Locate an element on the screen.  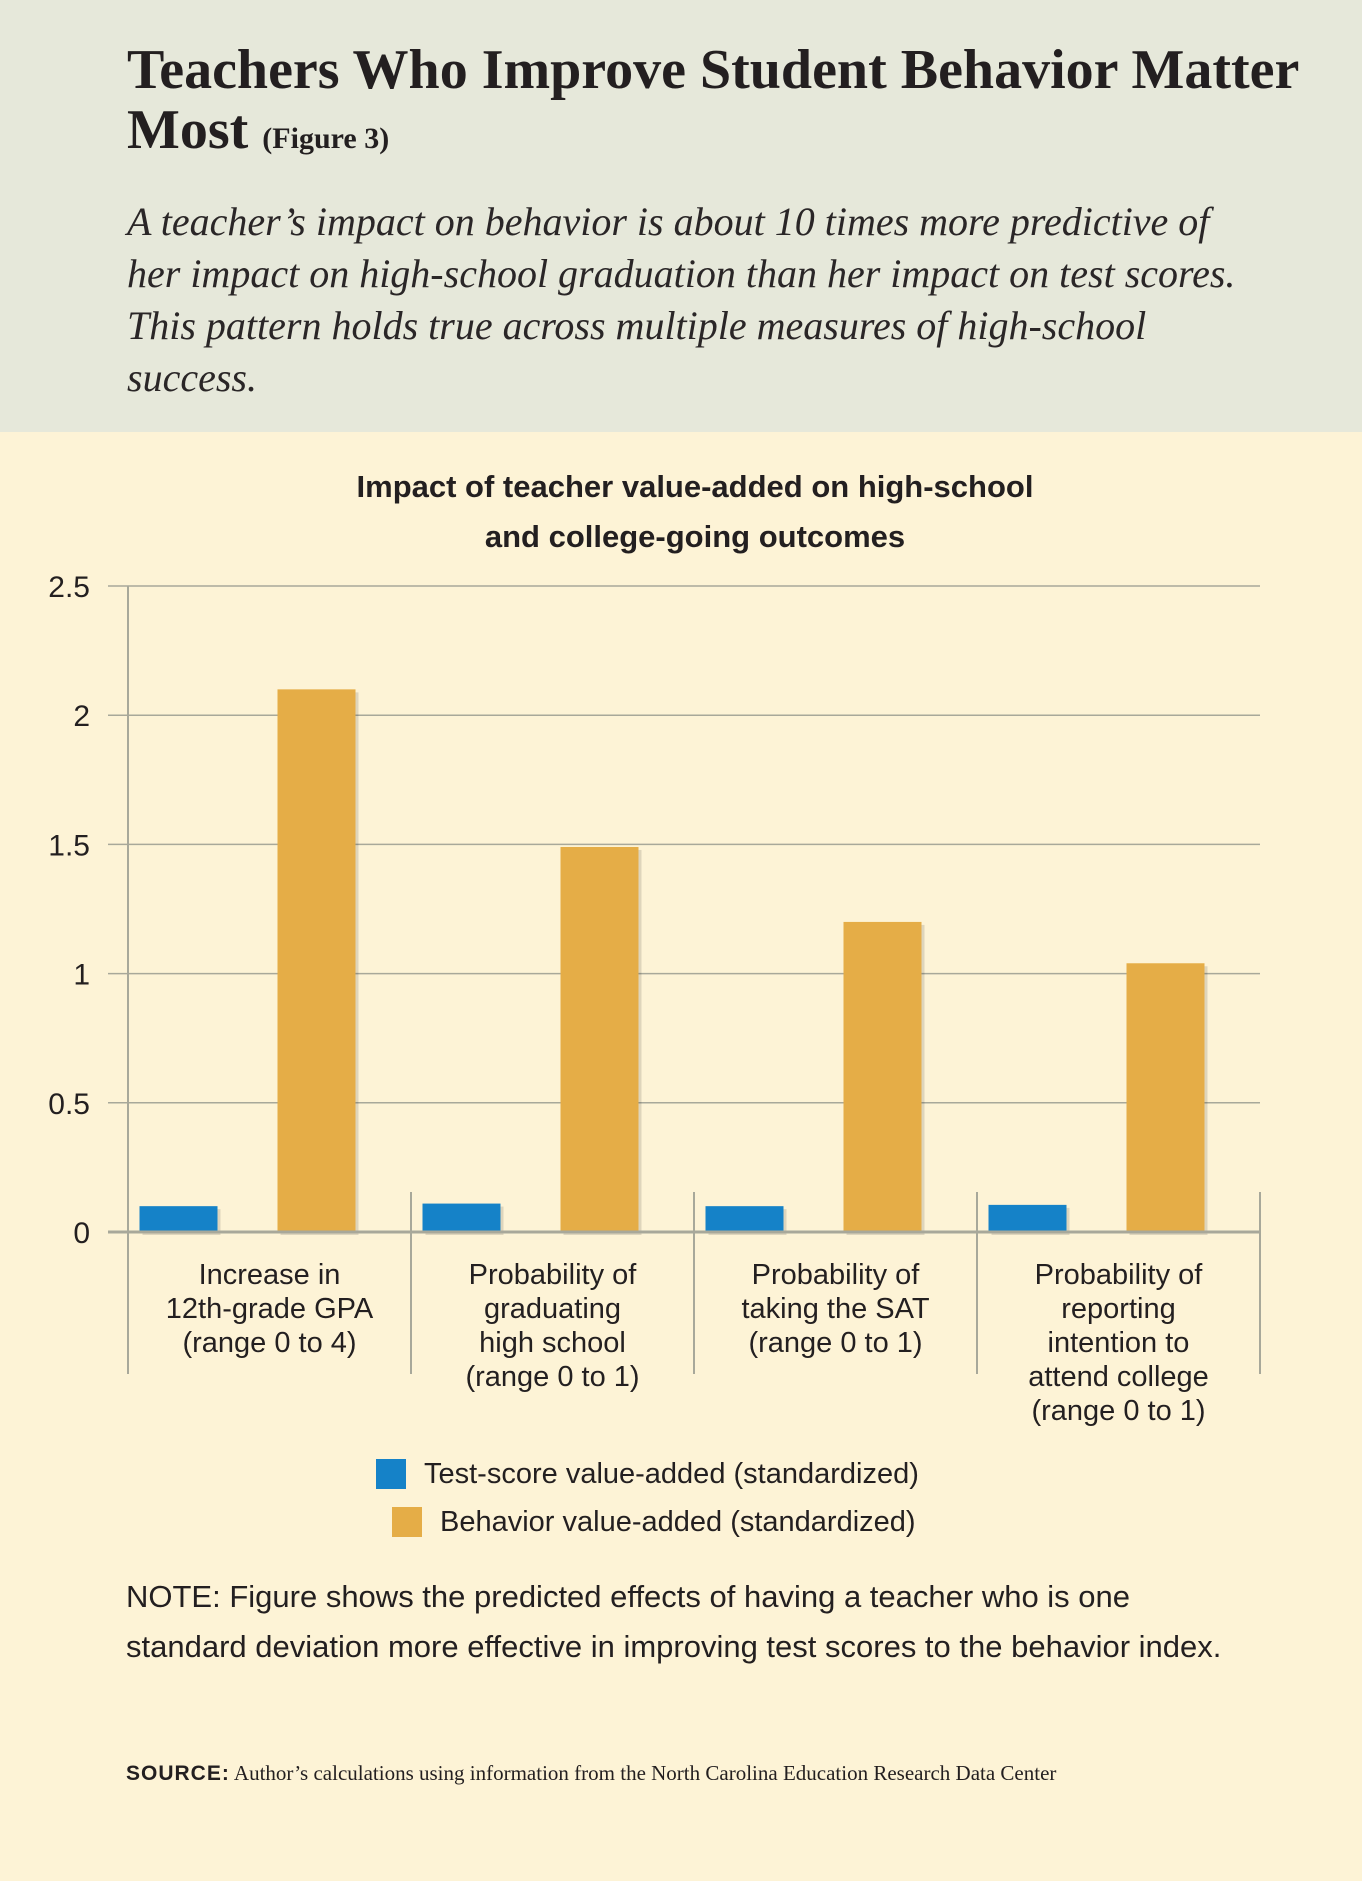
x-category-label: Increase in is located at coordinates (270, 1275).